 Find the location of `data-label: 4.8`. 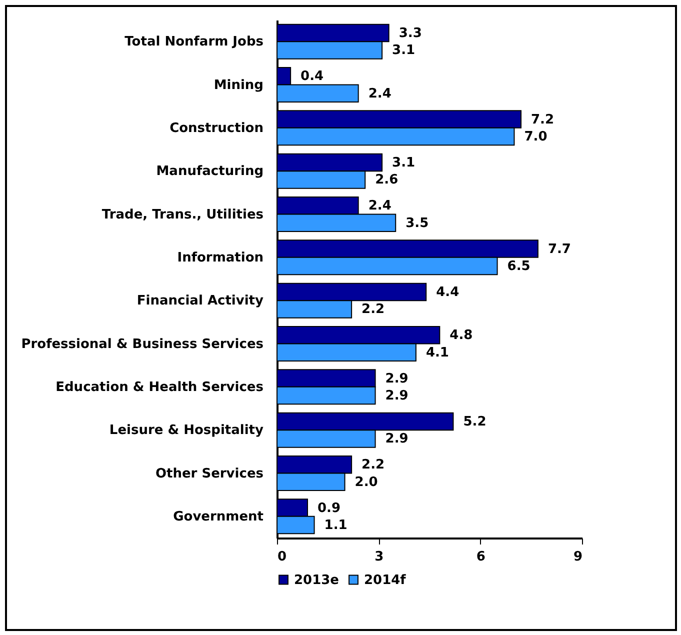

data-label: 4.8 is located at coordinates (461, 336).